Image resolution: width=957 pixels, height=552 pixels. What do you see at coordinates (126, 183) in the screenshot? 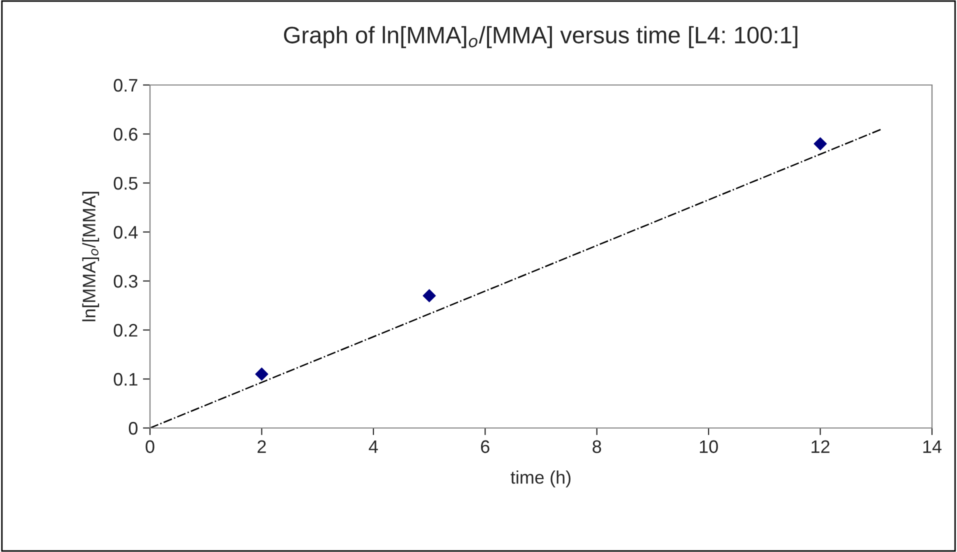
I see `y-tick-label: 0.5` at bounding box center [126, 183].